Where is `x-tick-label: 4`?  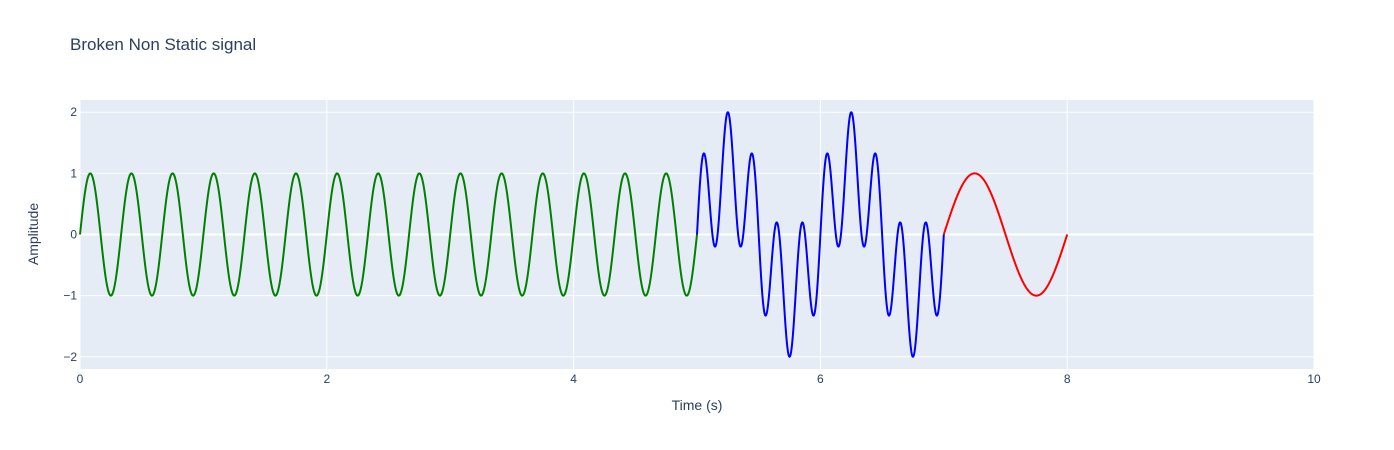 x-tick-label: 4 is located at coordinates (573, 379).